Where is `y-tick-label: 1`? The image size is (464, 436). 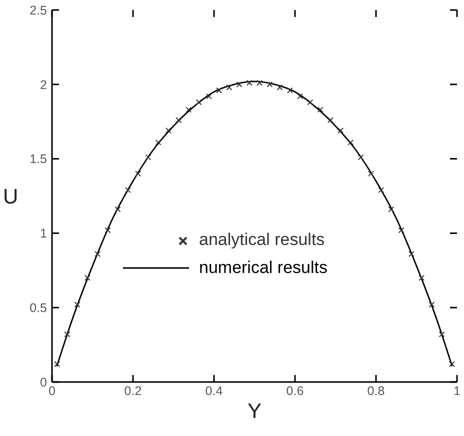
y-tick-label: 1 is located at coordinates (44, 233).